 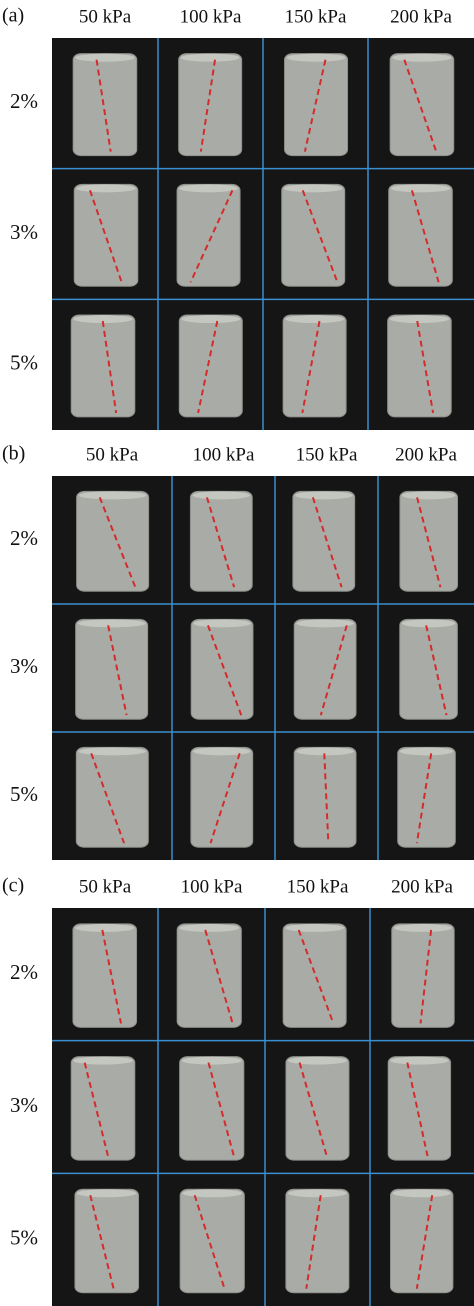 What do you see at coordinates (24, 1237) in the screenshot?
I see `row-label: 5%` at bounding box center [24, 1237].